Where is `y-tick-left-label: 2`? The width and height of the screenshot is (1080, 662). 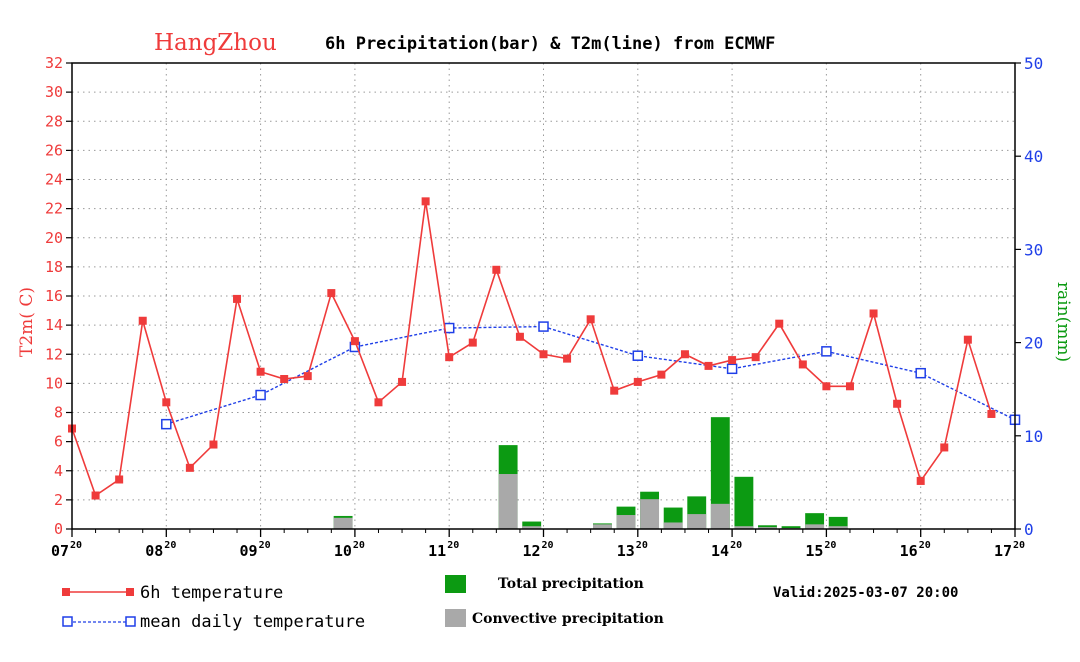
y-tick-left-label: 2 is located at coordinates (58, 500).